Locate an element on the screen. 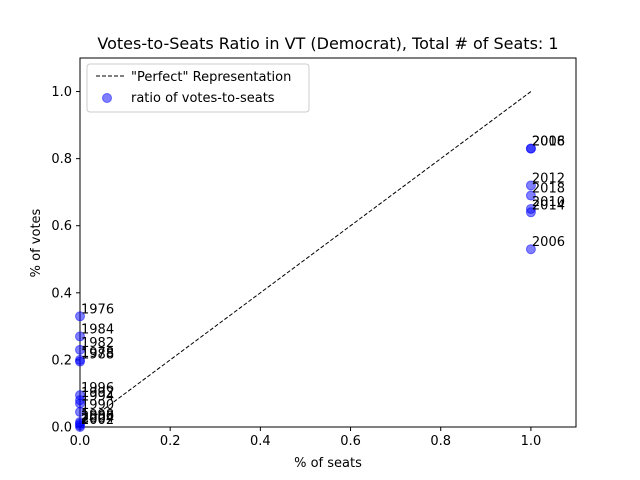 This screenshot has height=480, width=640. x-tick-label: 0.8 is located at coordinates (440, 441).